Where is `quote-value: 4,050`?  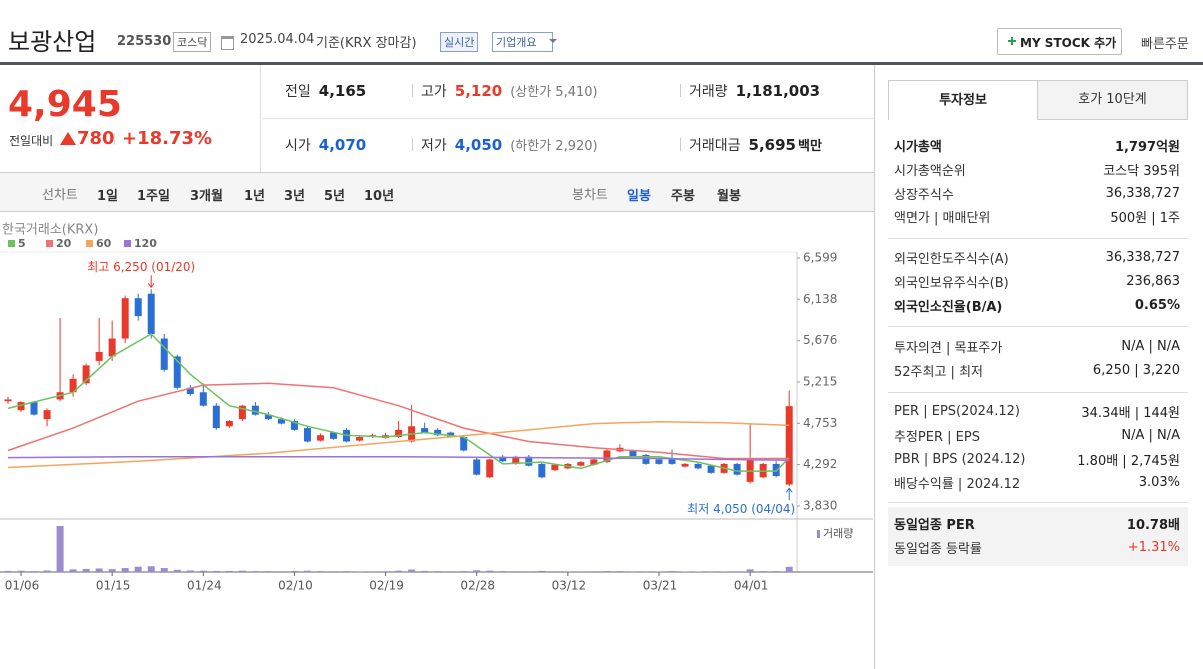
quote-value: 4,050 is located at coordinates (478, 145).